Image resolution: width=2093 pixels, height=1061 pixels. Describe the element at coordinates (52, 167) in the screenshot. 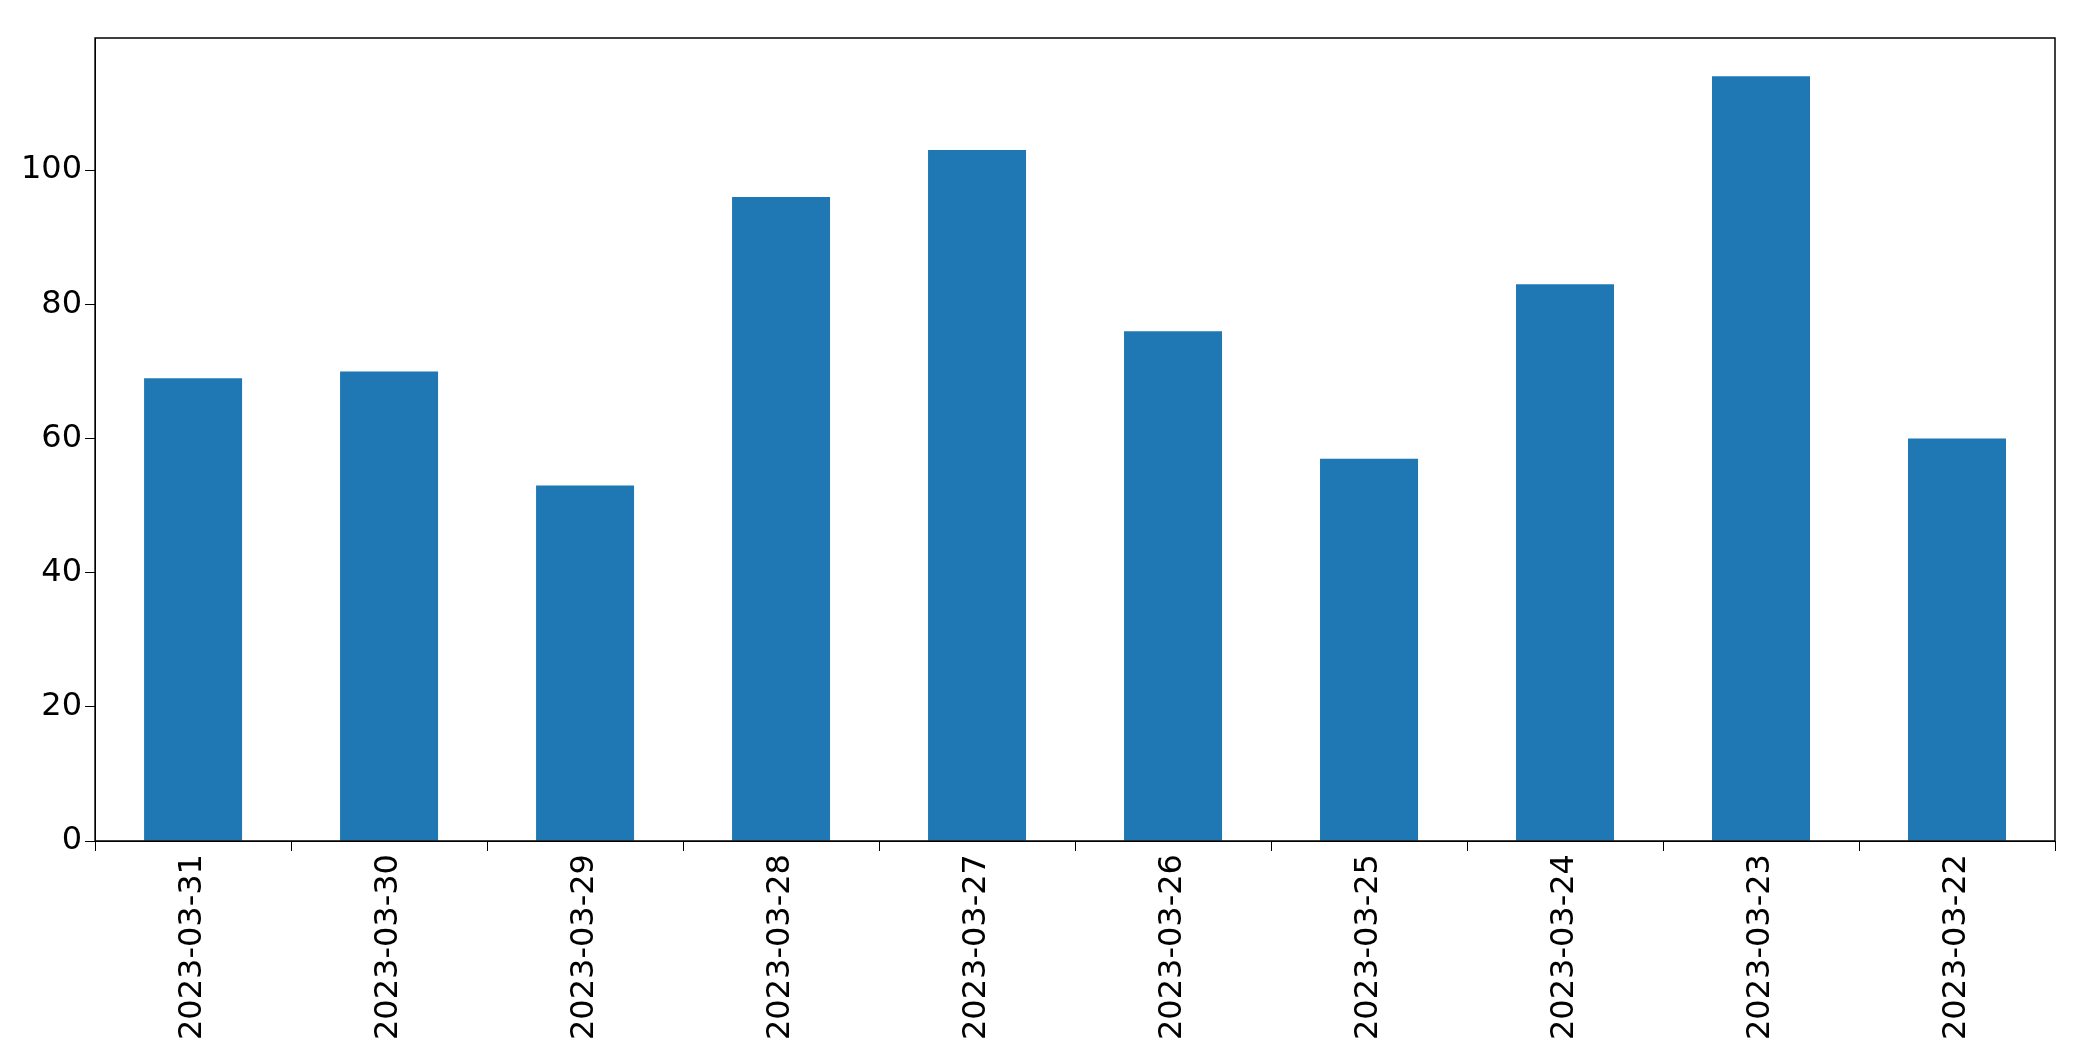

I see `y-tick-label: 100` at that location.